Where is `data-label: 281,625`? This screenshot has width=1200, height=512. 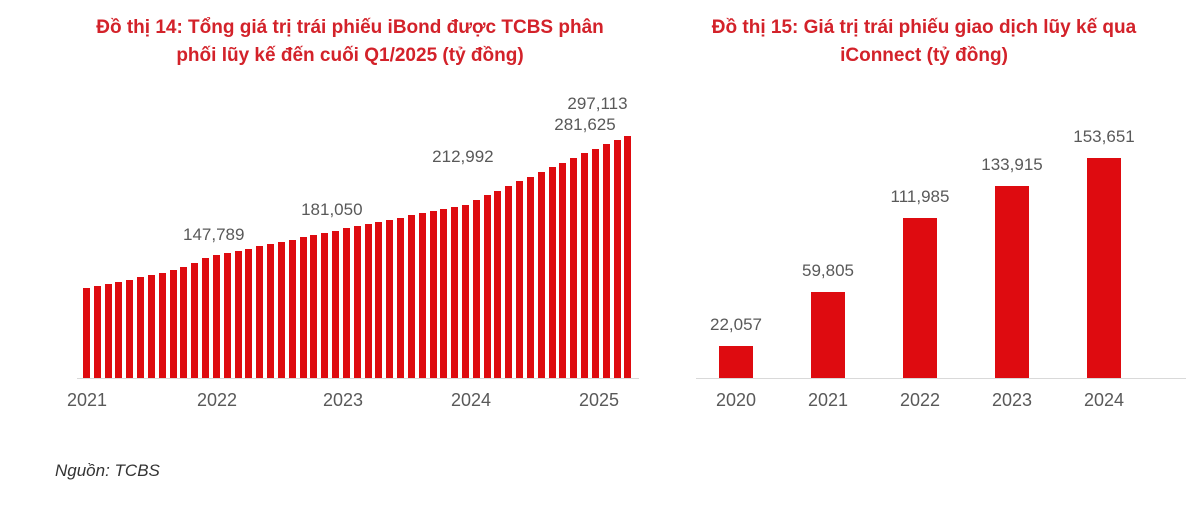 data-label: 281,625 is located at coordinates (585, 124).